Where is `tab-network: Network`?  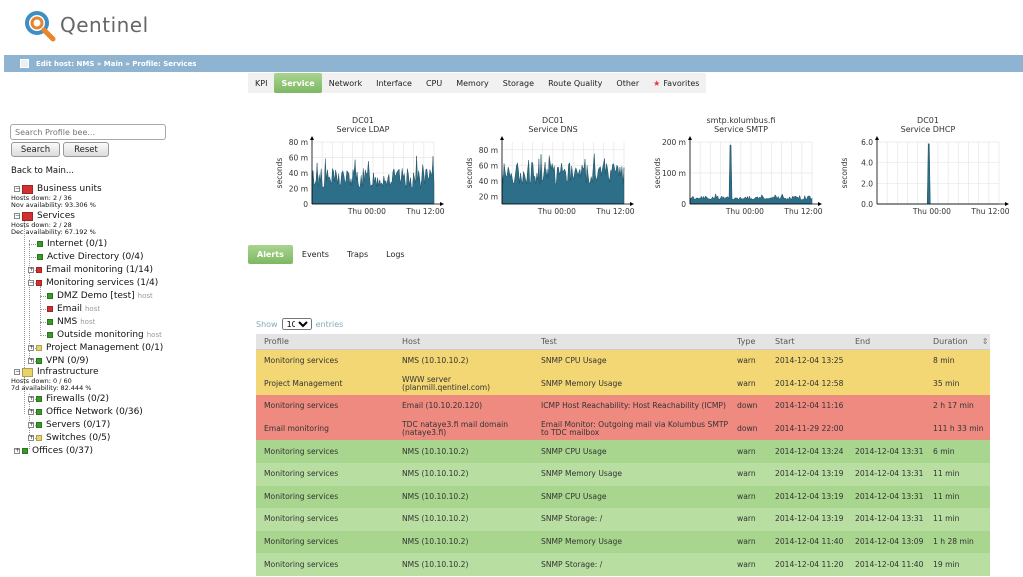
tab-network: Network is located at coordinates (345, 83).